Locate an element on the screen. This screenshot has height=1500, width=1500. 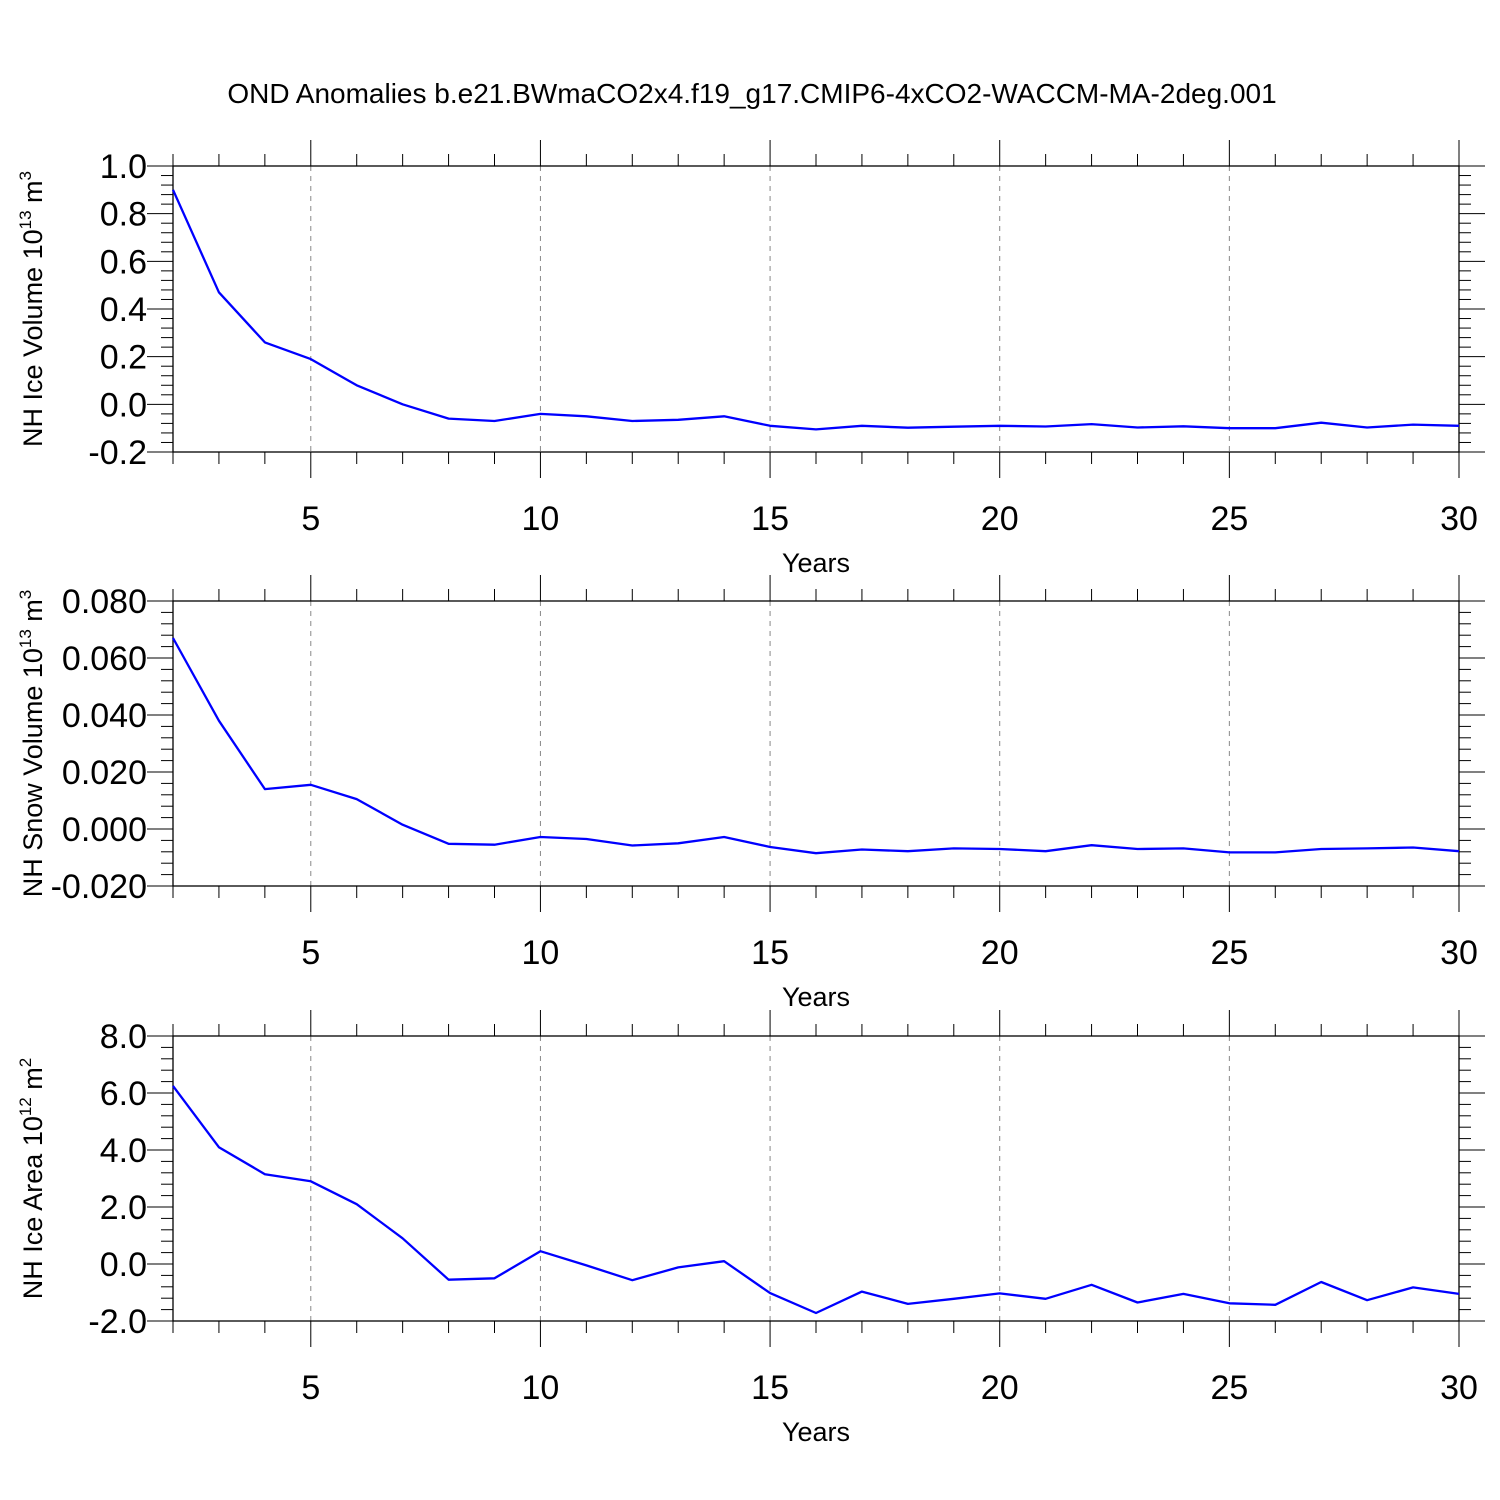
y-tick-label: 4.0 is located at coordinates (123, 1151).